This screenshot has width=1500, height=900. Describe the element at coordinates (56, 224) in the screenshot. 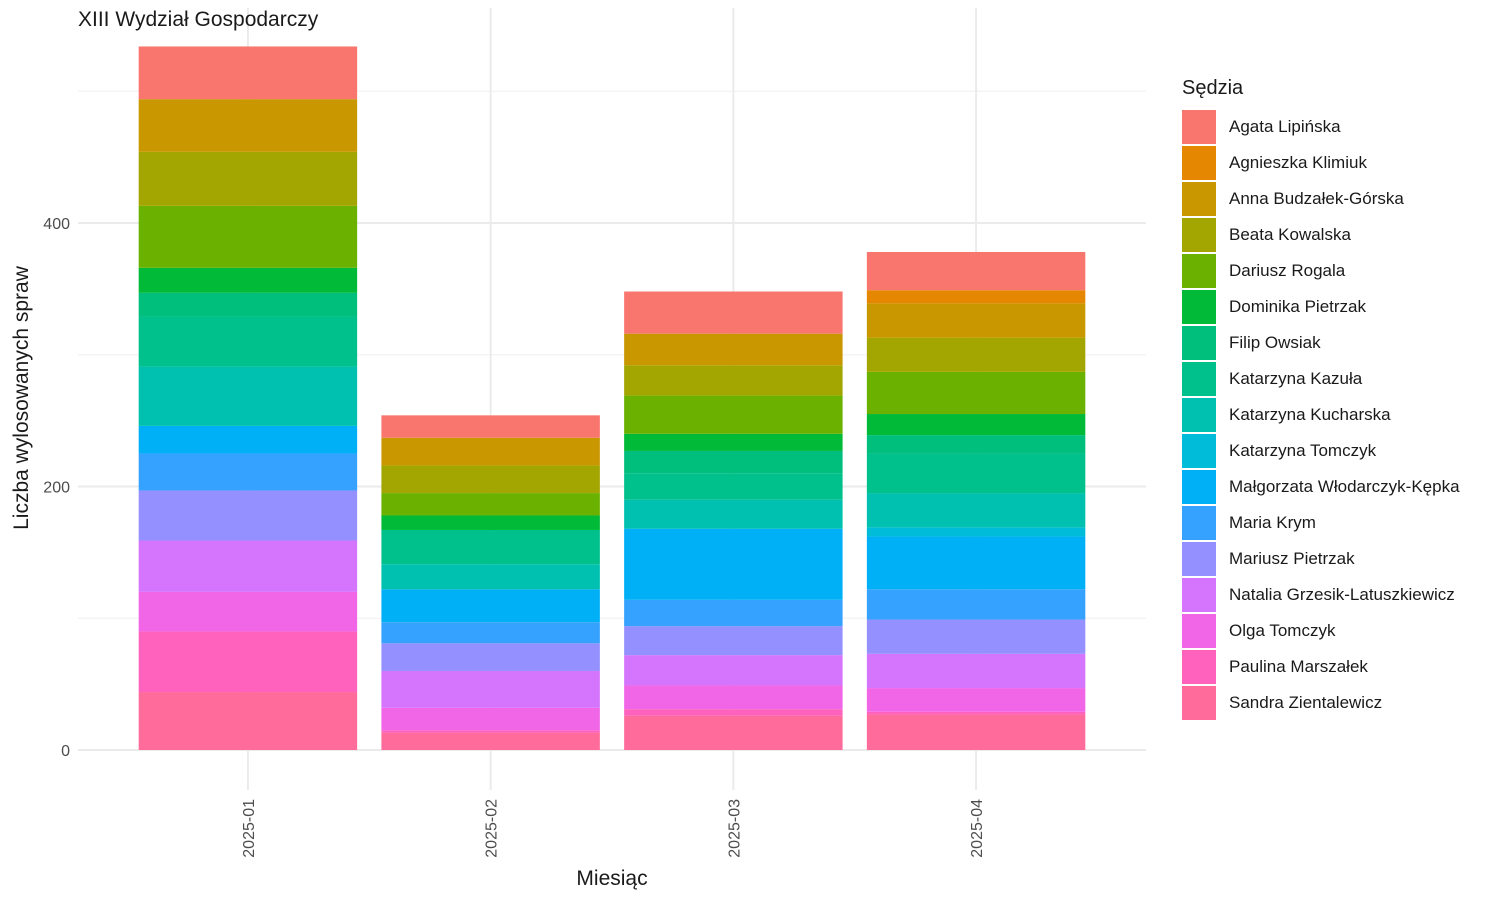

I see `y-tick-label: 400` at that location.